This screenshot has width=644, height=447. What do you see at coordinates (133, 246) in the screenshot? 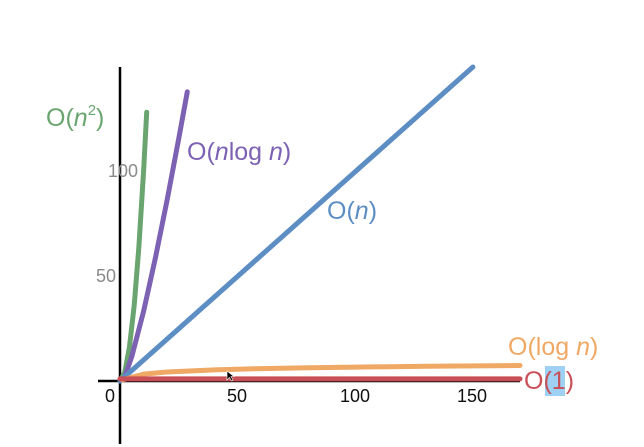
I see `line-o-n-squared` at bounding box center [133, 246].